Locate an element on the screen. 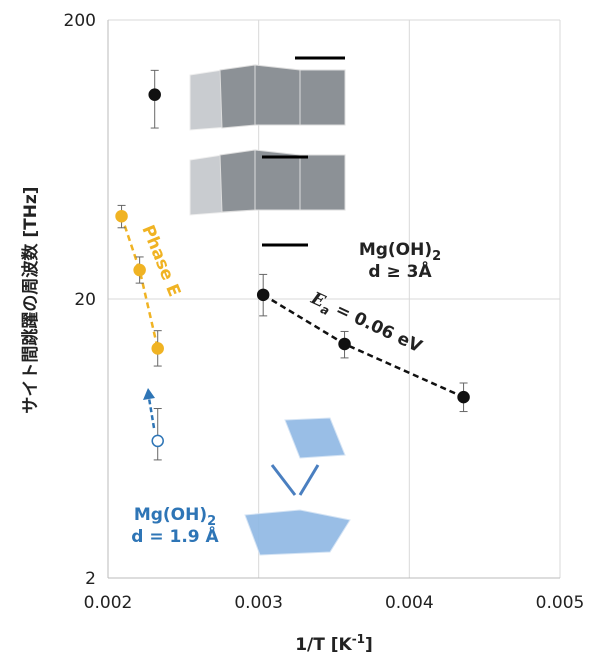 The image size is (593, 664). structure-thin is located at coordinates (297, 486).